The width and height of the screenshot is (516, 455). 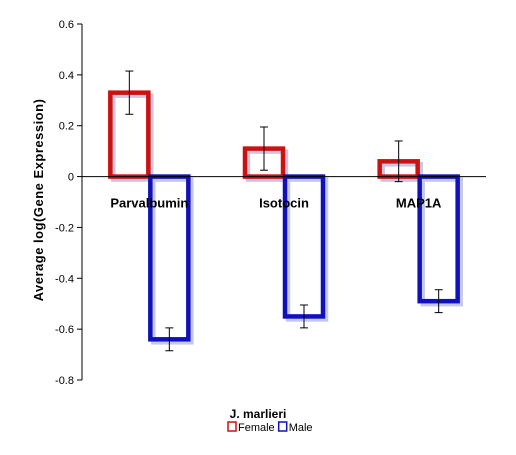 What do you see at coordinates (66, 76) in the screenshot?
I see `y-tick-label: 0.4` at bounding box center [66, 76].